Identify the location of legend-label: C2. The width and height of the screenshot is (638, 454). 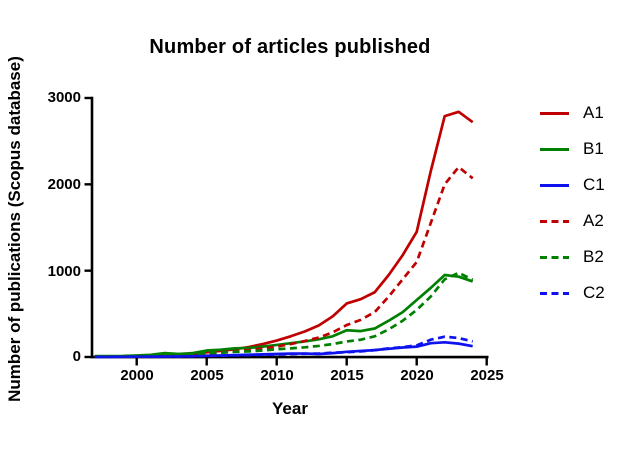
(594, 292).